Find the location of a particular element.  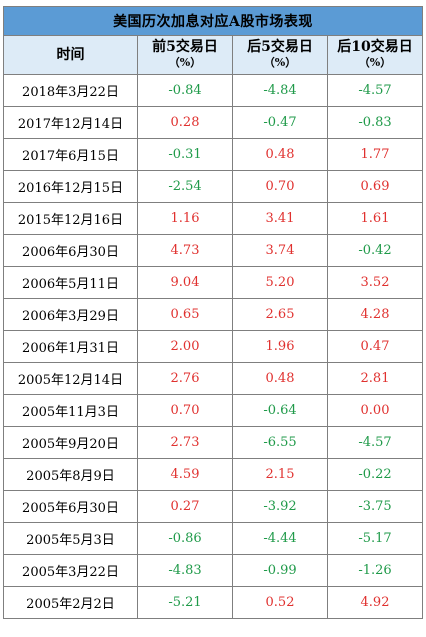

cell-post5: -6.55 is located at coordinates (280, 442).